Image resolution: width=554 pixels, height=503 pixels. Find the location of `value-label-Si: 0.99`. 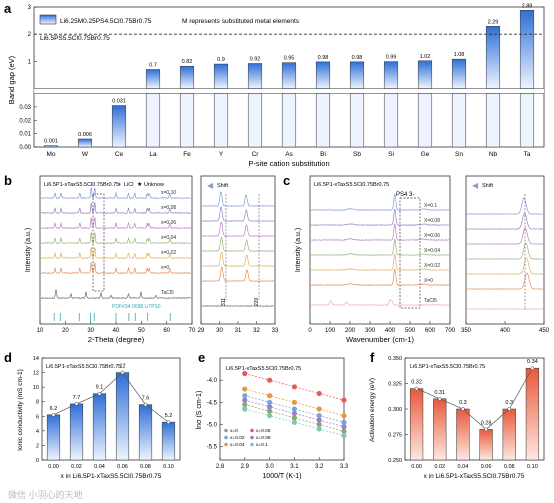

value-label-Si: 0.99 is located at coordinates (391, 58).